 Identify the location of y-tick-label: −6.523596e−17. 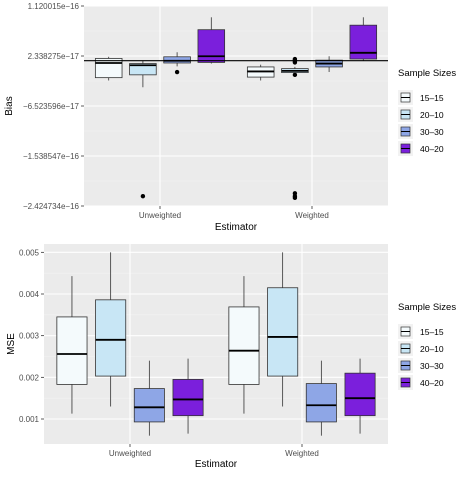
(51, 106).